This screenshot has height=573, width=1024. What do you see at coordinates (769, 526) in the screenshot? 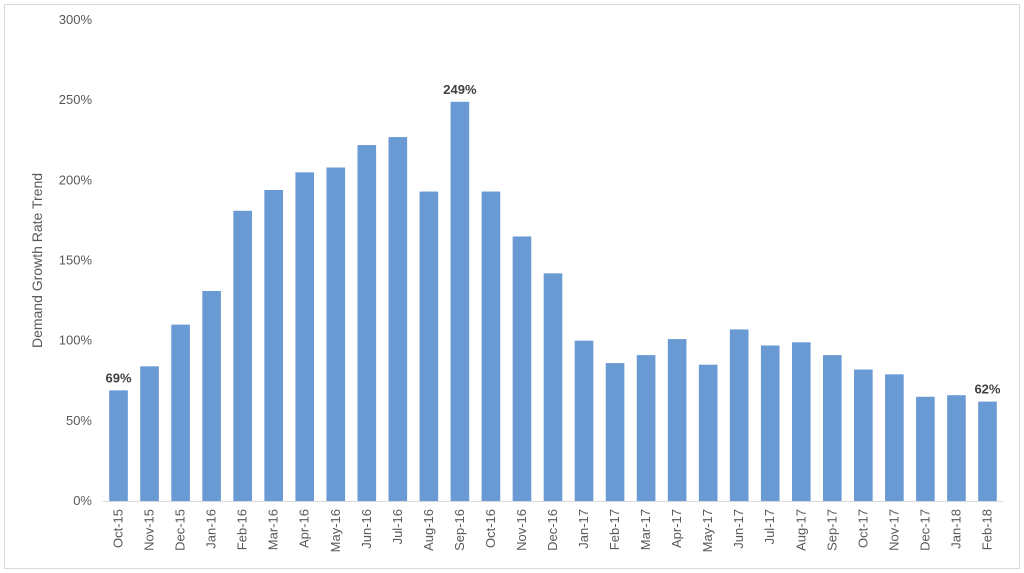
I see `x-tick-label: Jul-17` at bounding box center [769, 526].